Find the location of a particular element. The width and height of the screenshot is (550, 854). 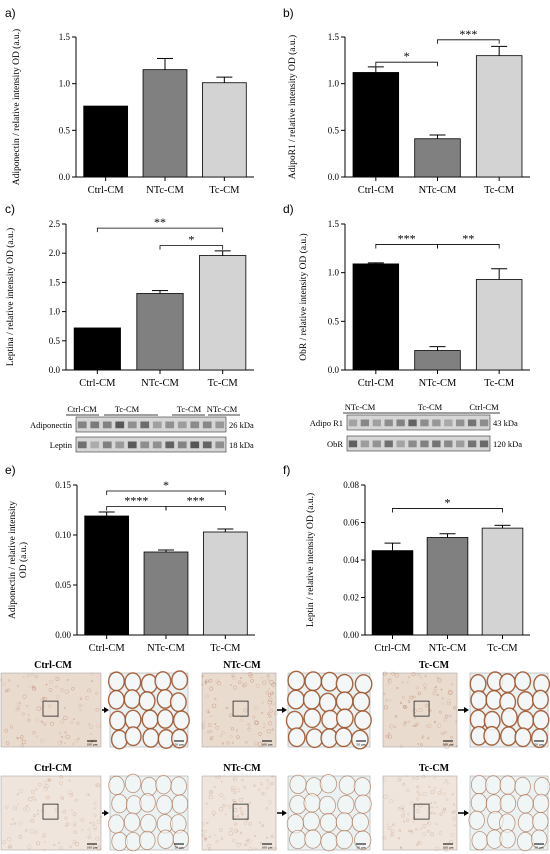

histology-title: Tc-CM is located at coordinates (434, 768).